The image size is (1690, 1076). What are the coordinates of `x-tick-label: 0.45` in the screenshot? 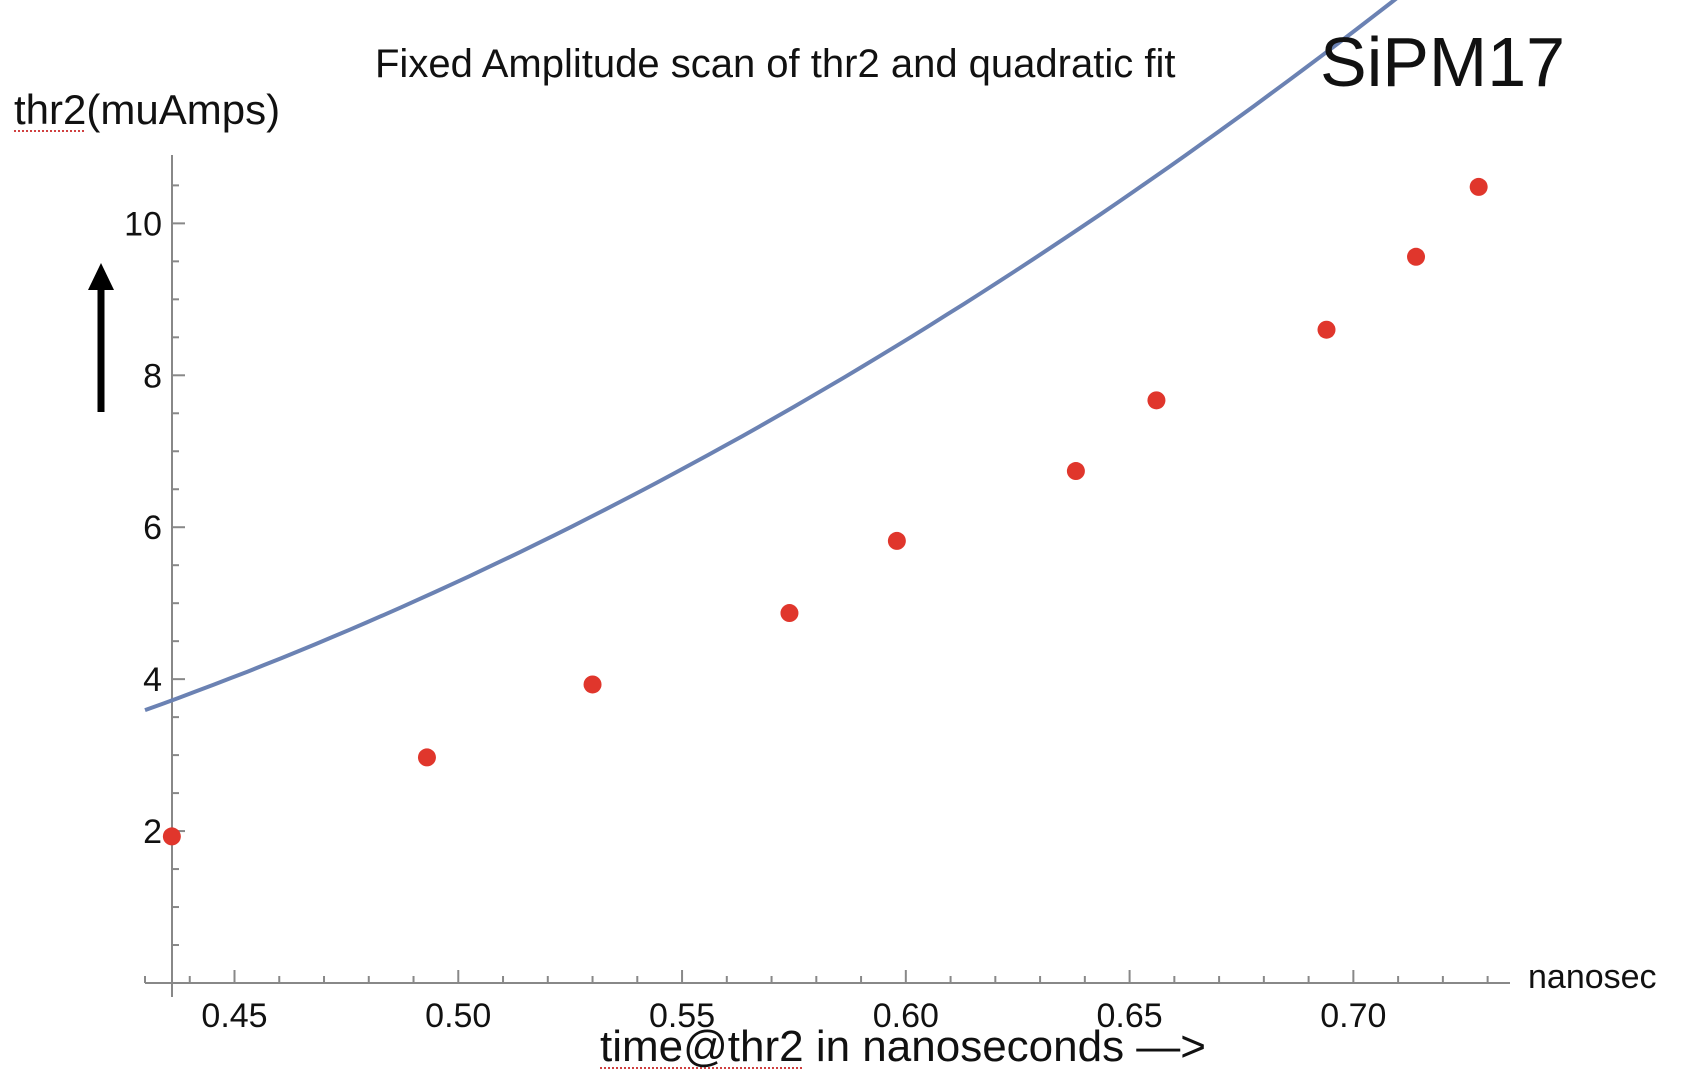 It's located at (234, 1016).